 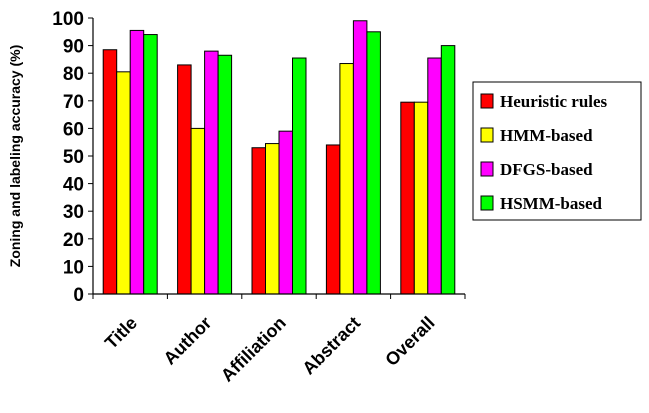 What do you see at coordinates (421, 198) in the screenshot?
I see `bar-hmm-based-overall` at bounding box center [421, 198].